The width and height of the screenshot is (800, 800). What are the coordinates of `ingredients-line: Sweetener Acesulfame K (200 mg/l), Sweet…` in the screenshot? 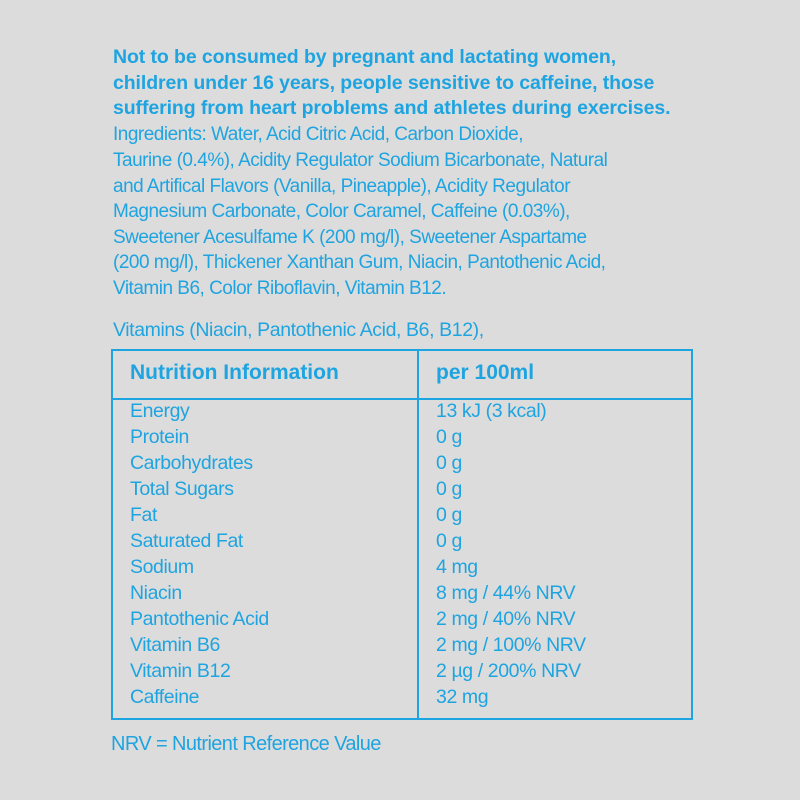 It's located at (350, 237).